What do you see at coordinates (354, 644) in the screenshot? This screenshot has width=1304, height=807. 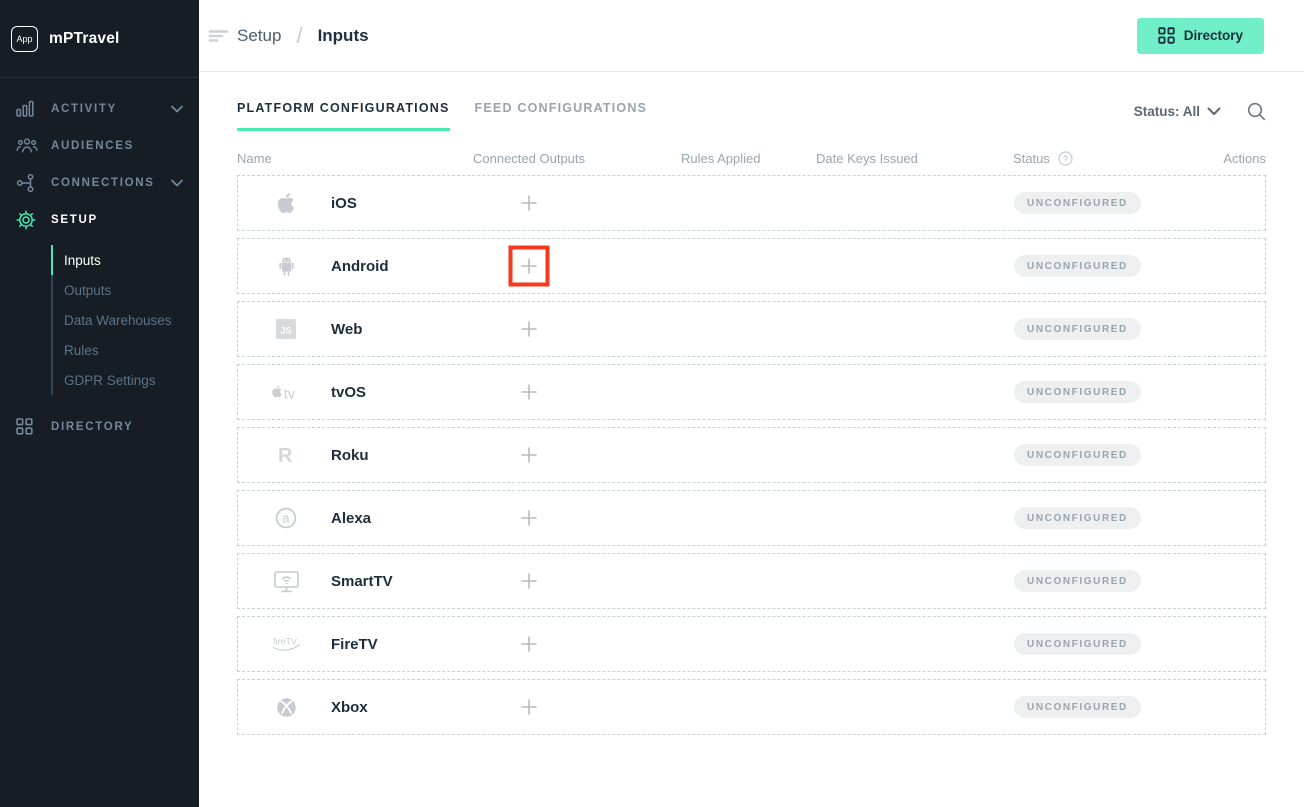 I see `platform-name: FireTV` at bounding box center [354, 644].